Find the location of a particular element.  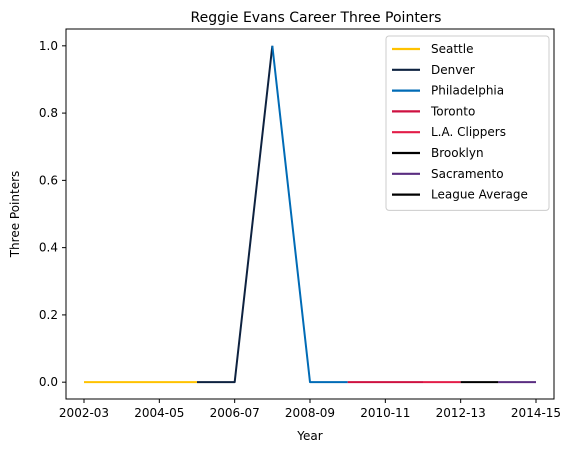

x-tick-label: 2006-07 is located at coordinates (235, 413).